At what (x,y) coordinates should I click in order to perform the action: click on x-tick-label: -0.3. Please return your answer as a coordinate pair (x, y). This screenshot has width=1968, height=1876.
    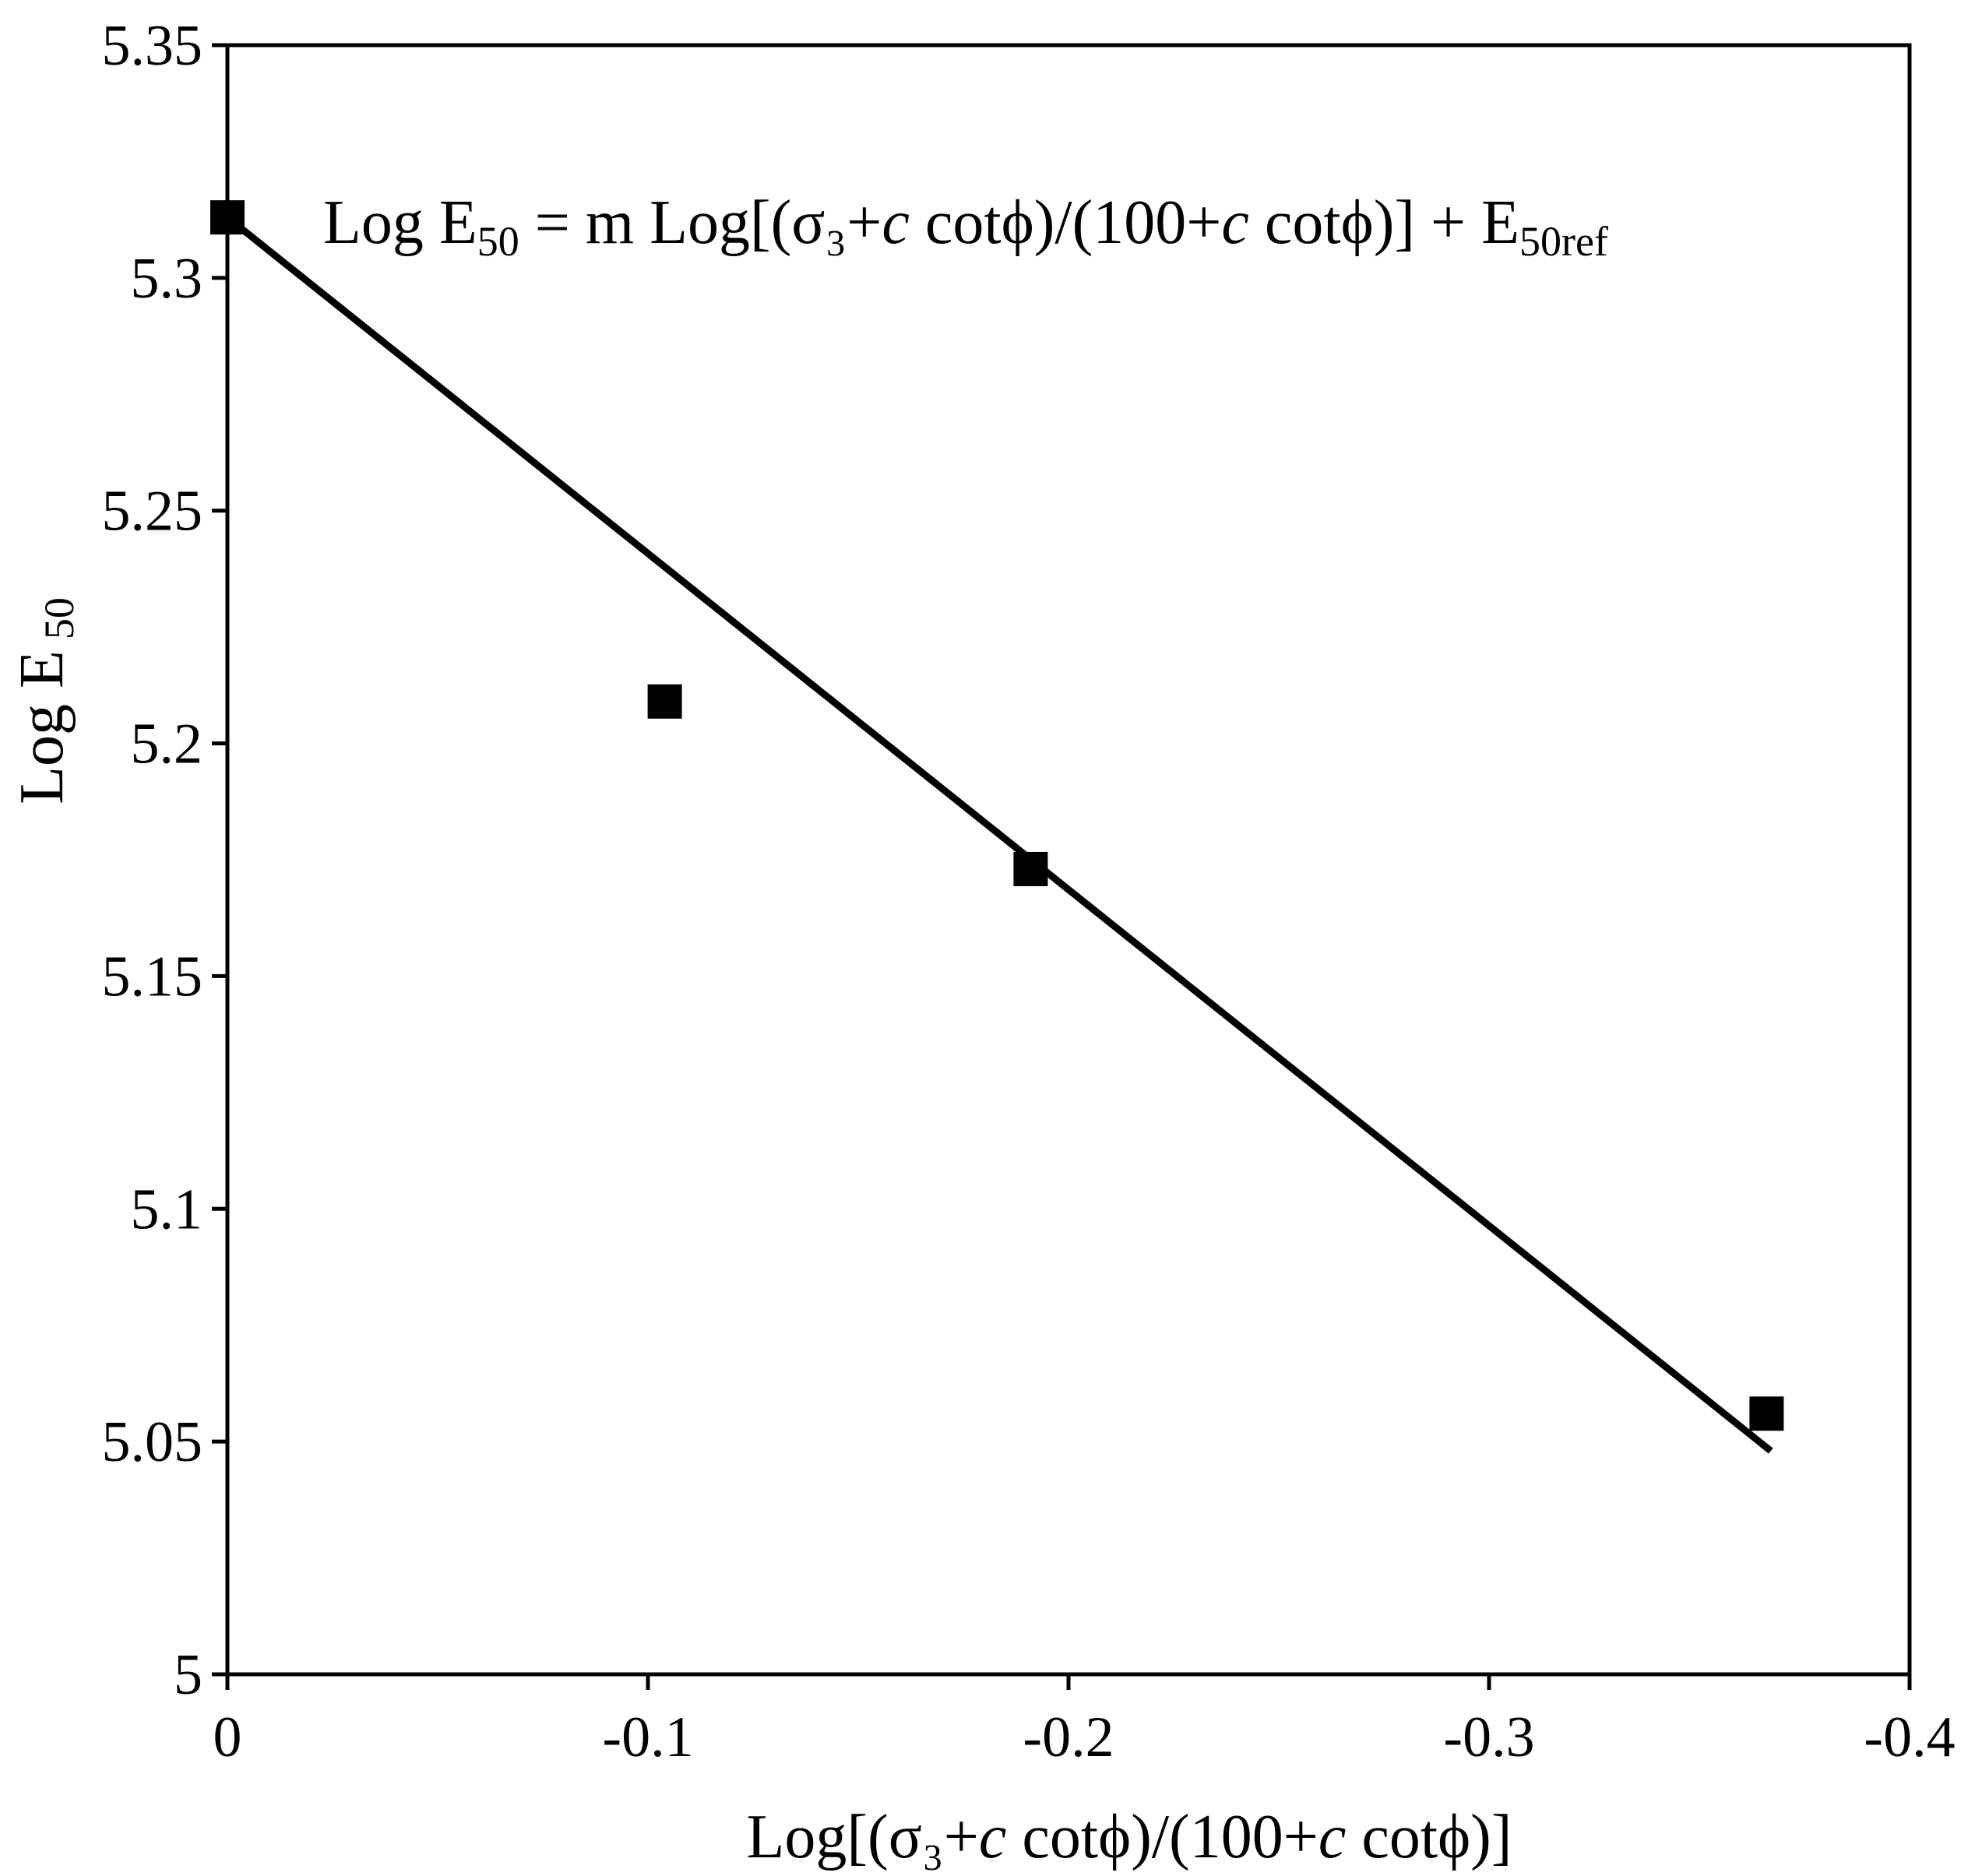
    Looking at the image, I should click on (1488, 1737).